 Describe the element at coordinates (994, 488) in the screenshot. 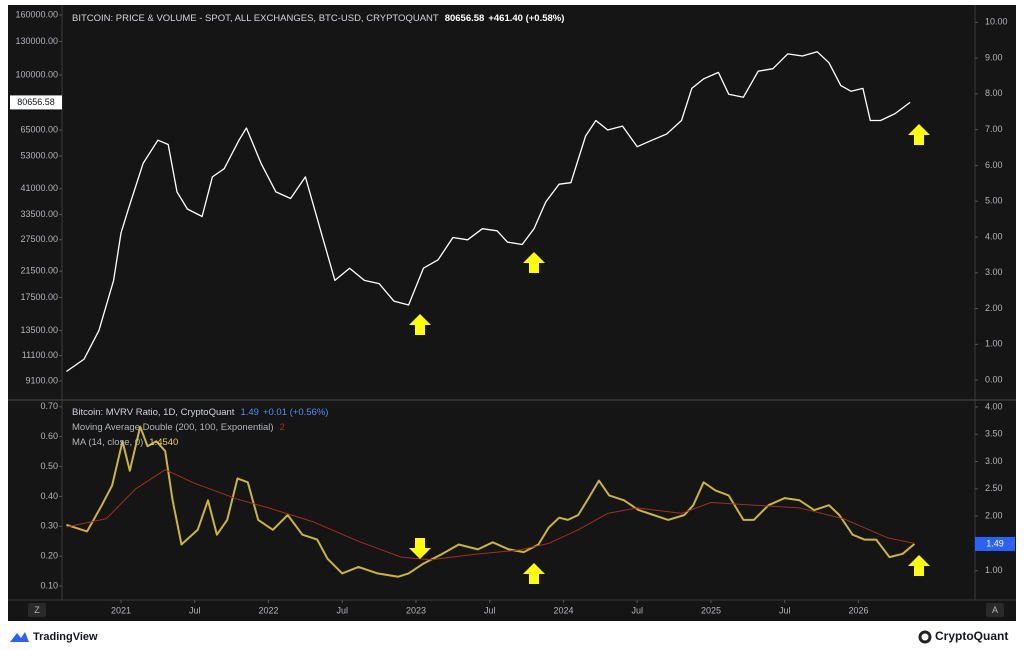

I see `y2-tick-label: 2.50` at that location.